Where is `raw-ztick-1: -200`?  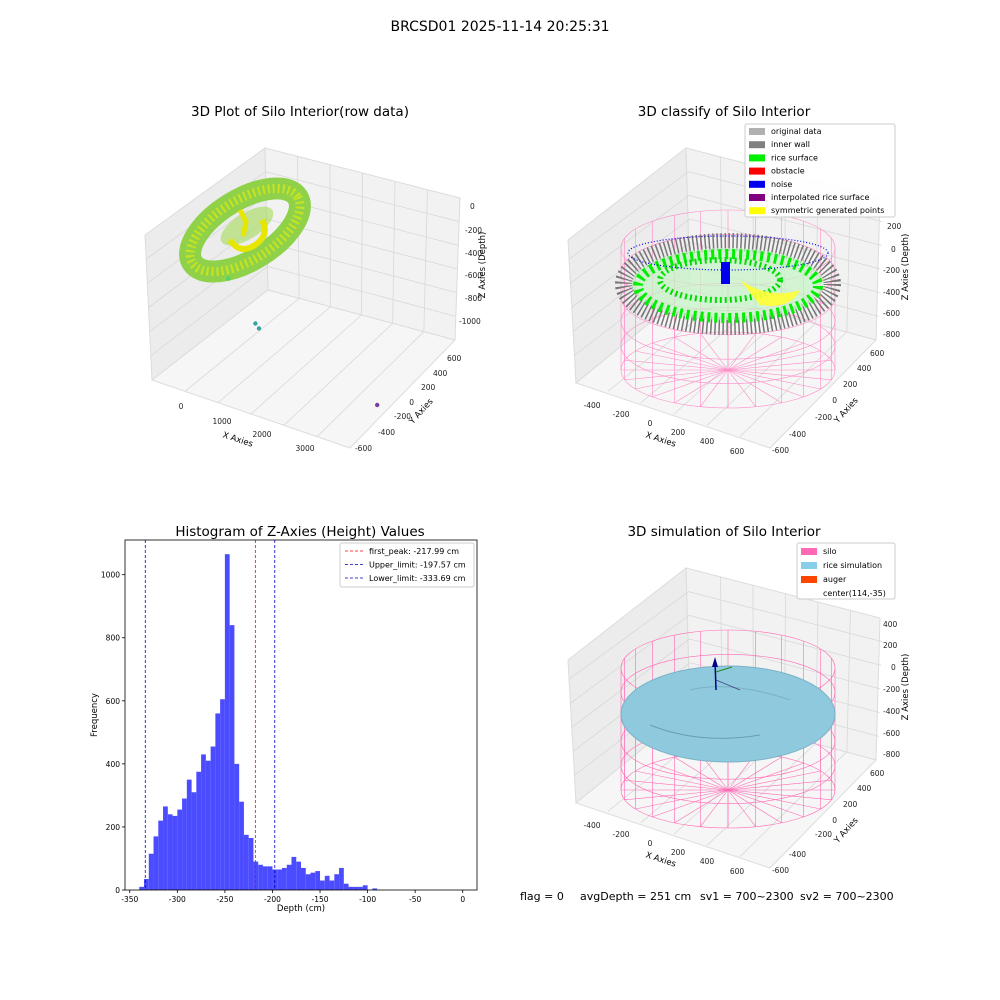 raw-ztick-1: -200 is located at coordinates (473, 230).